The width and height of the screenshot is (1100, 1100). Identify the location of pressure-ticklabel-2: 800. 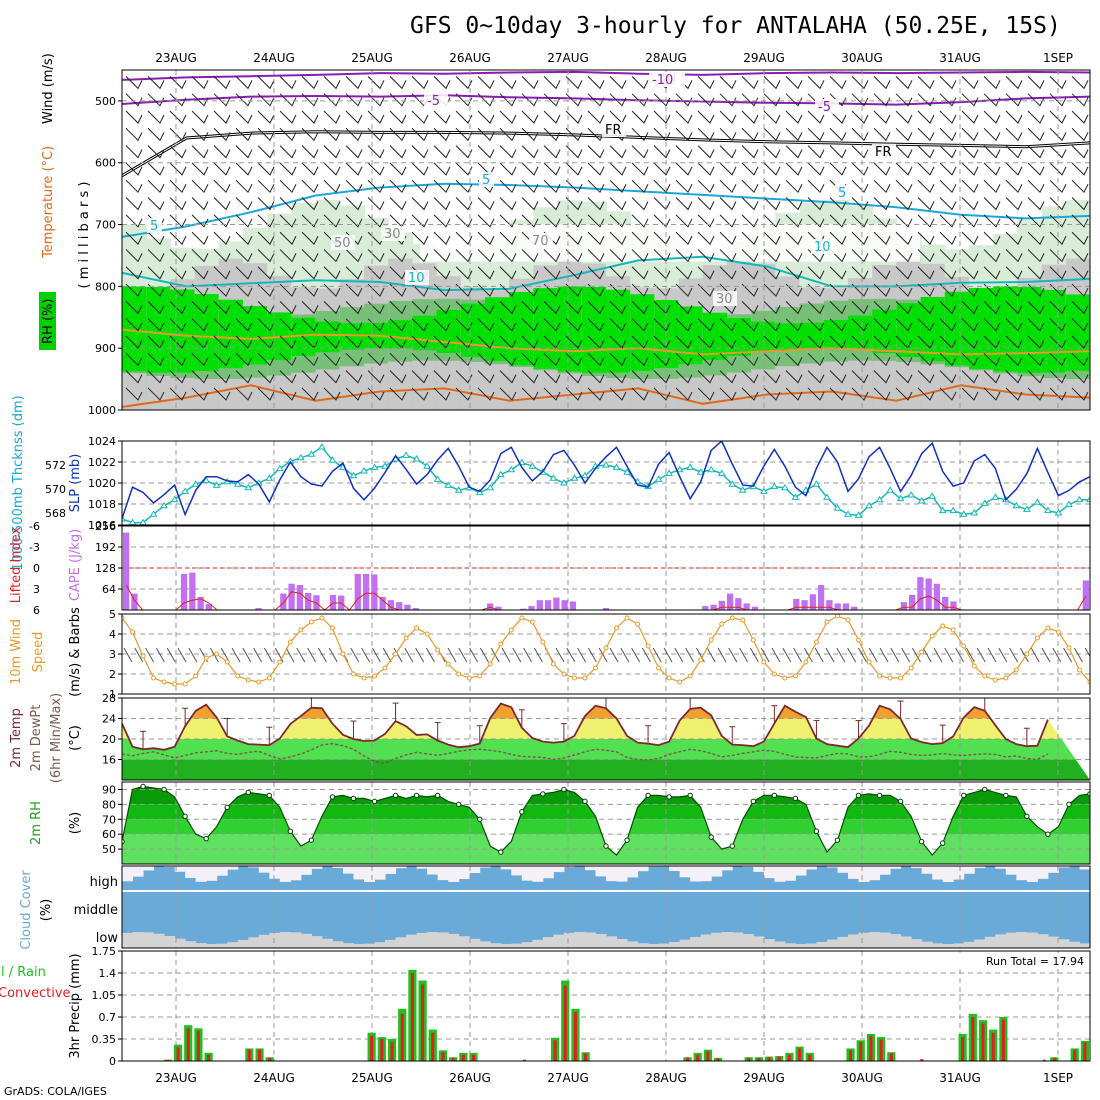
(105, 286).